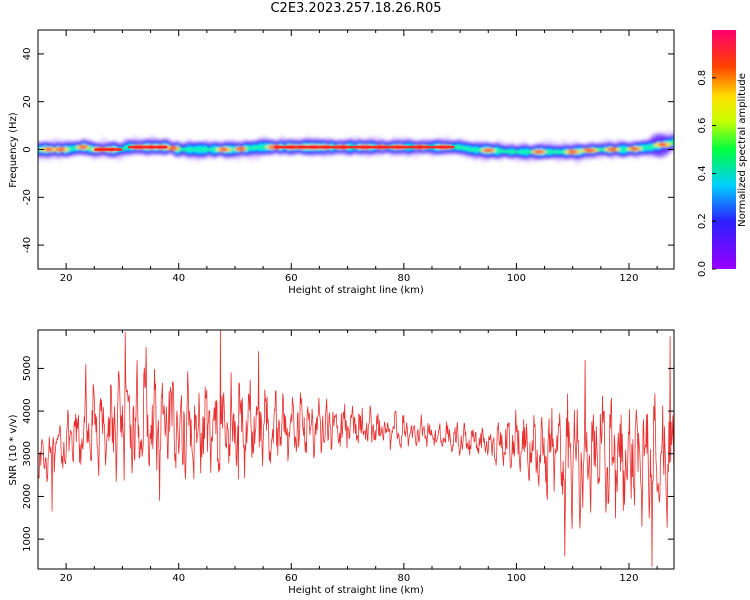 This screenshot has height=600, width=750. I want to click on y-tick-label: -20, so click(27, 197).